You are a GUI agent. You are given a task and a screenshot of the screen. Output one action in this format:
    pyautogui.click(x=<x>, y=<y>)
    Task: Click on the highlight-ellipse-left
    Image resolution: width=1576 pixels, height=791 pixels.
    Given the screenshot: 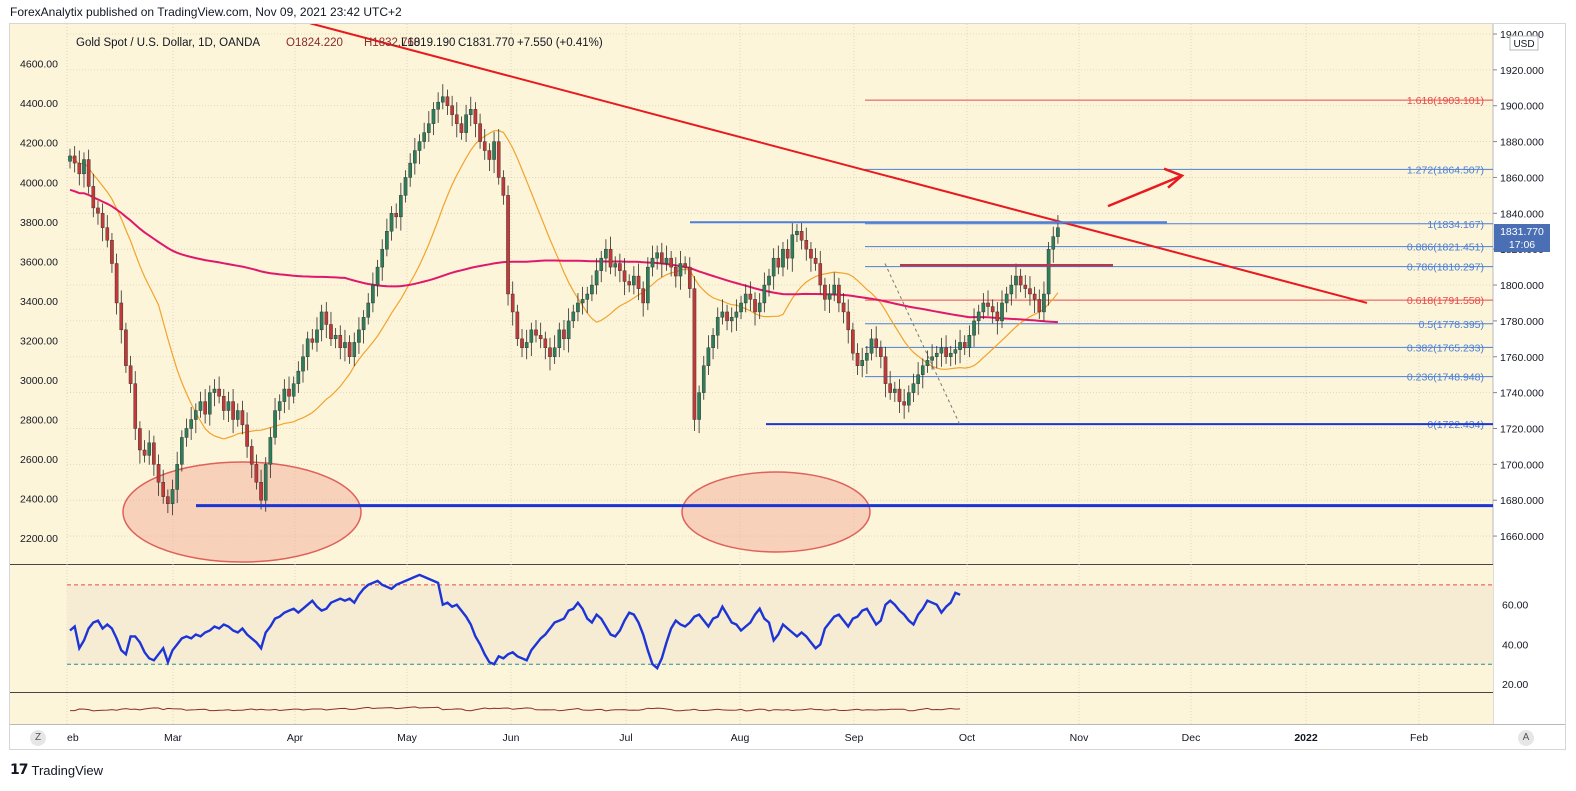 What is the action you would take?
    pyautogui.click(x=242, y=512)
    